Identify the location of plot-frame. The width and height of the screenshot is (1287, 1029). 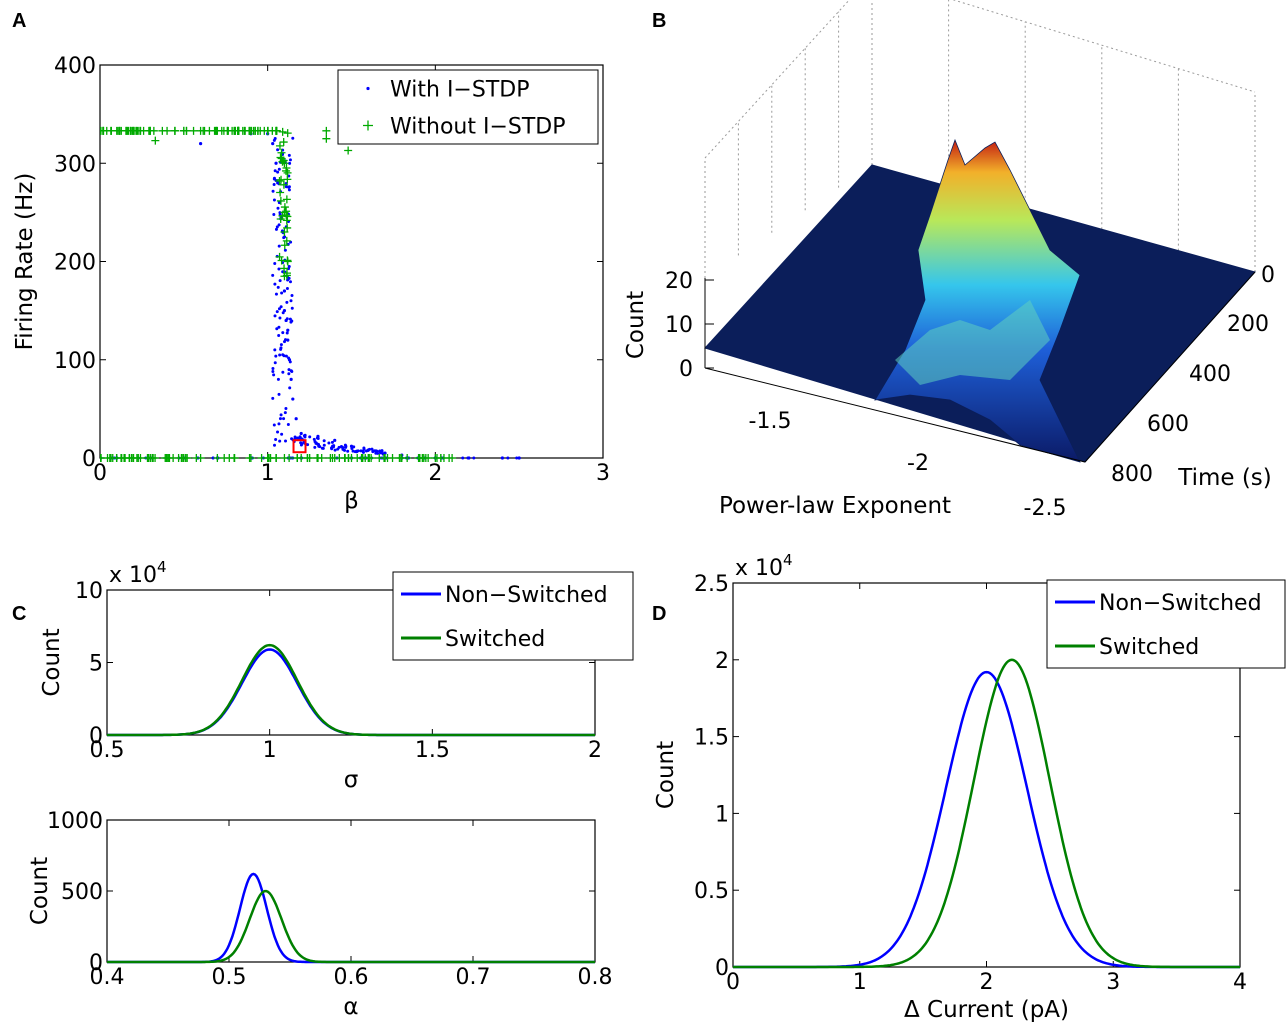
(351, 891).